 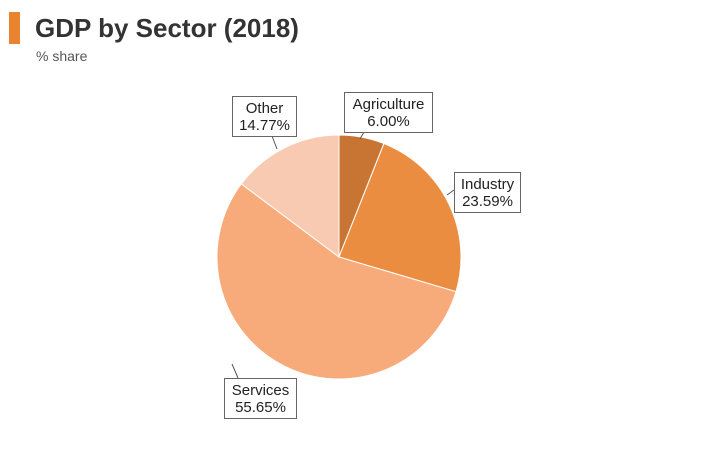 What do you see at coordinates (265, 108) in the screenshot?
I see `label-name-other: Other` at bounding box center [265, 108].